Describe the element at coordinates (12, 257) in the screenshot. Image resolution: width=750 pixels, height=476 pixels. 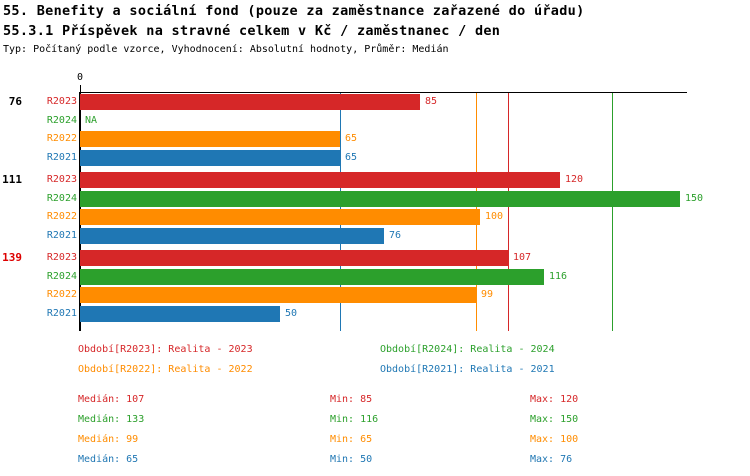
I see `group-label: 139` at that location.